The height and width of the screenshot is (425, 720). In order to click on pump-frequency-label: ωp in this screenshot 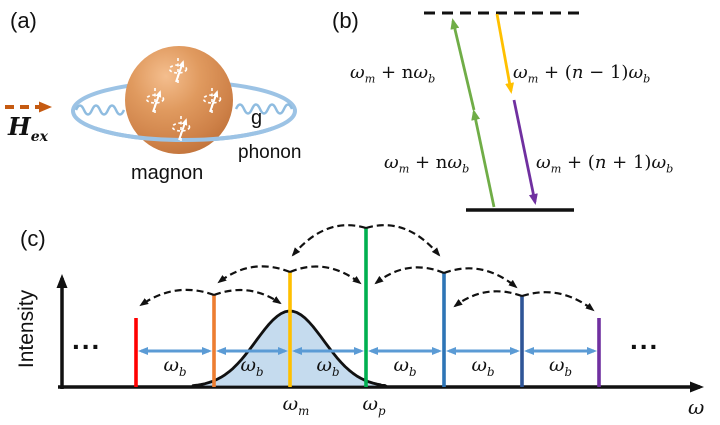, I will do `click(374, 405)`.